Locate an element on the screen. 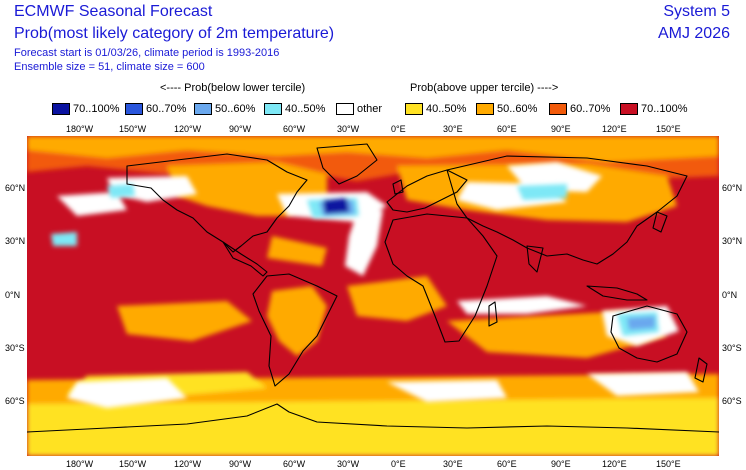  legend-label: other is located at coordinates (370, 109).